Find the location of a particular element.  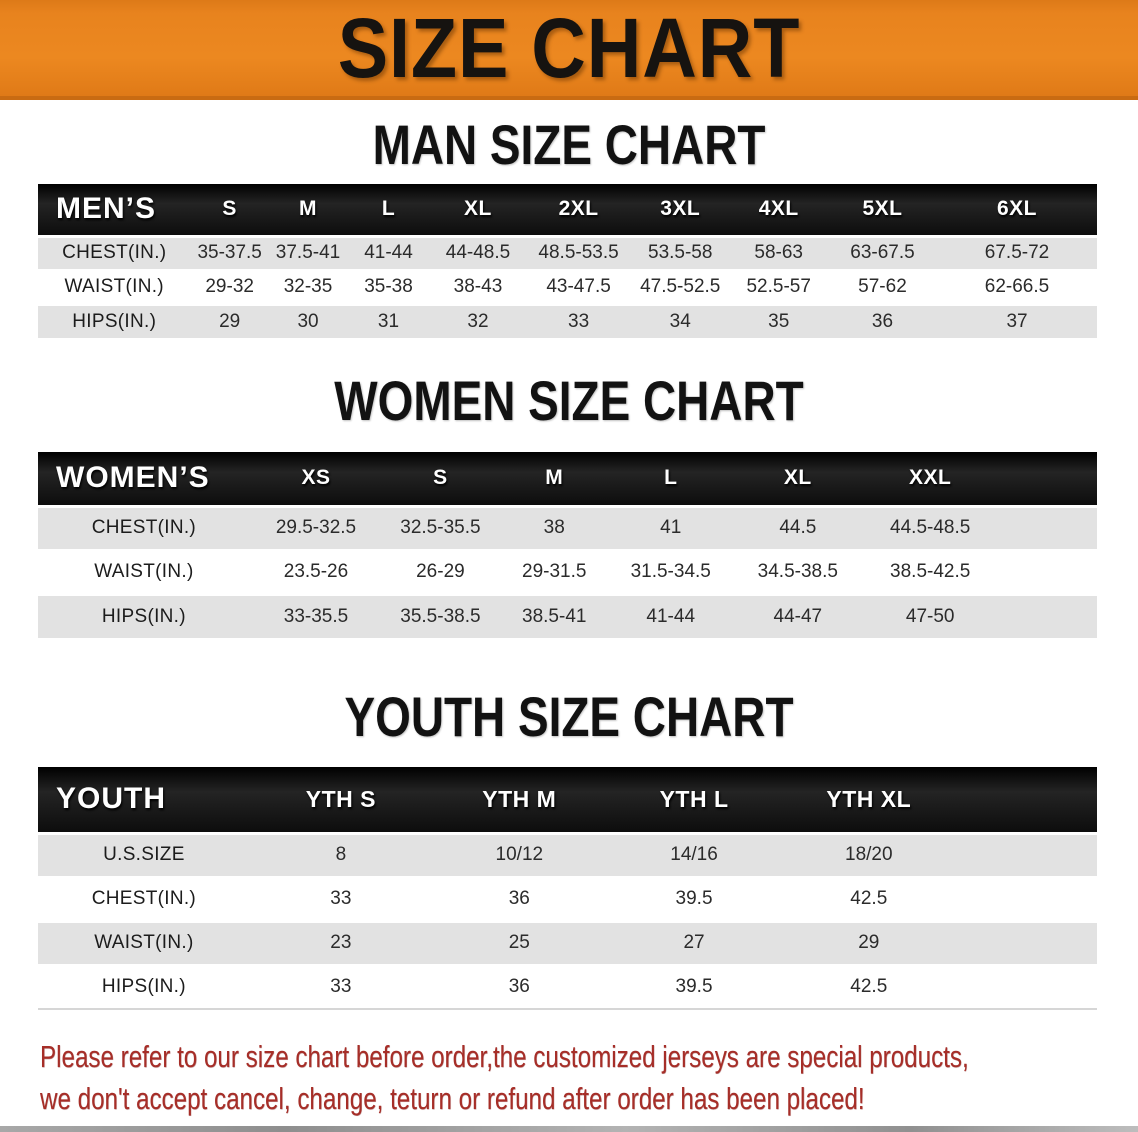

youth-size-yth-m: YTH M is located at coordinates (519, 800).